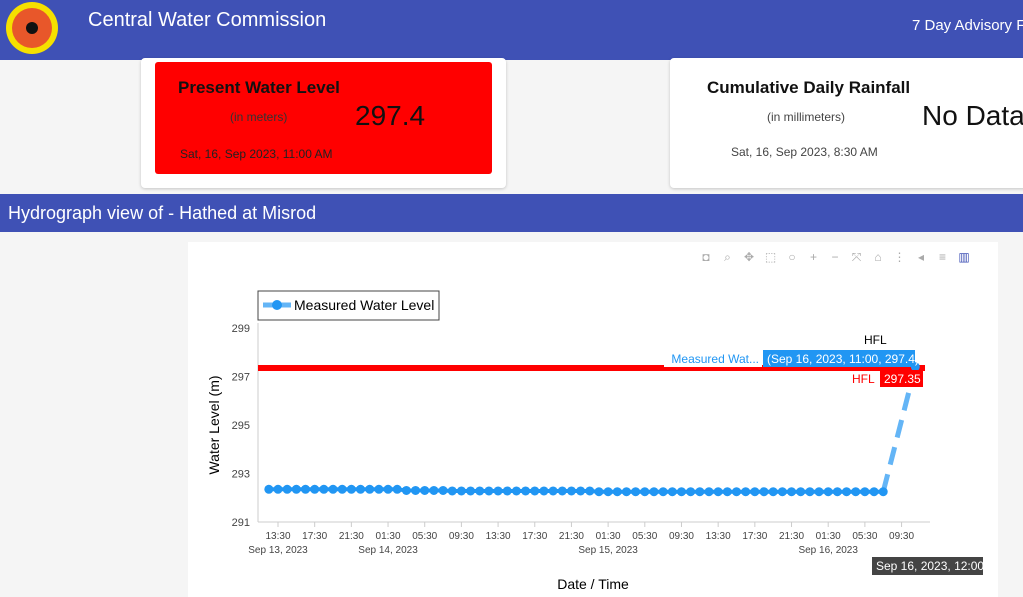 The height and width of the screenshot is (597, 1023). I want to click on series-gap-line, so click(899, 429).